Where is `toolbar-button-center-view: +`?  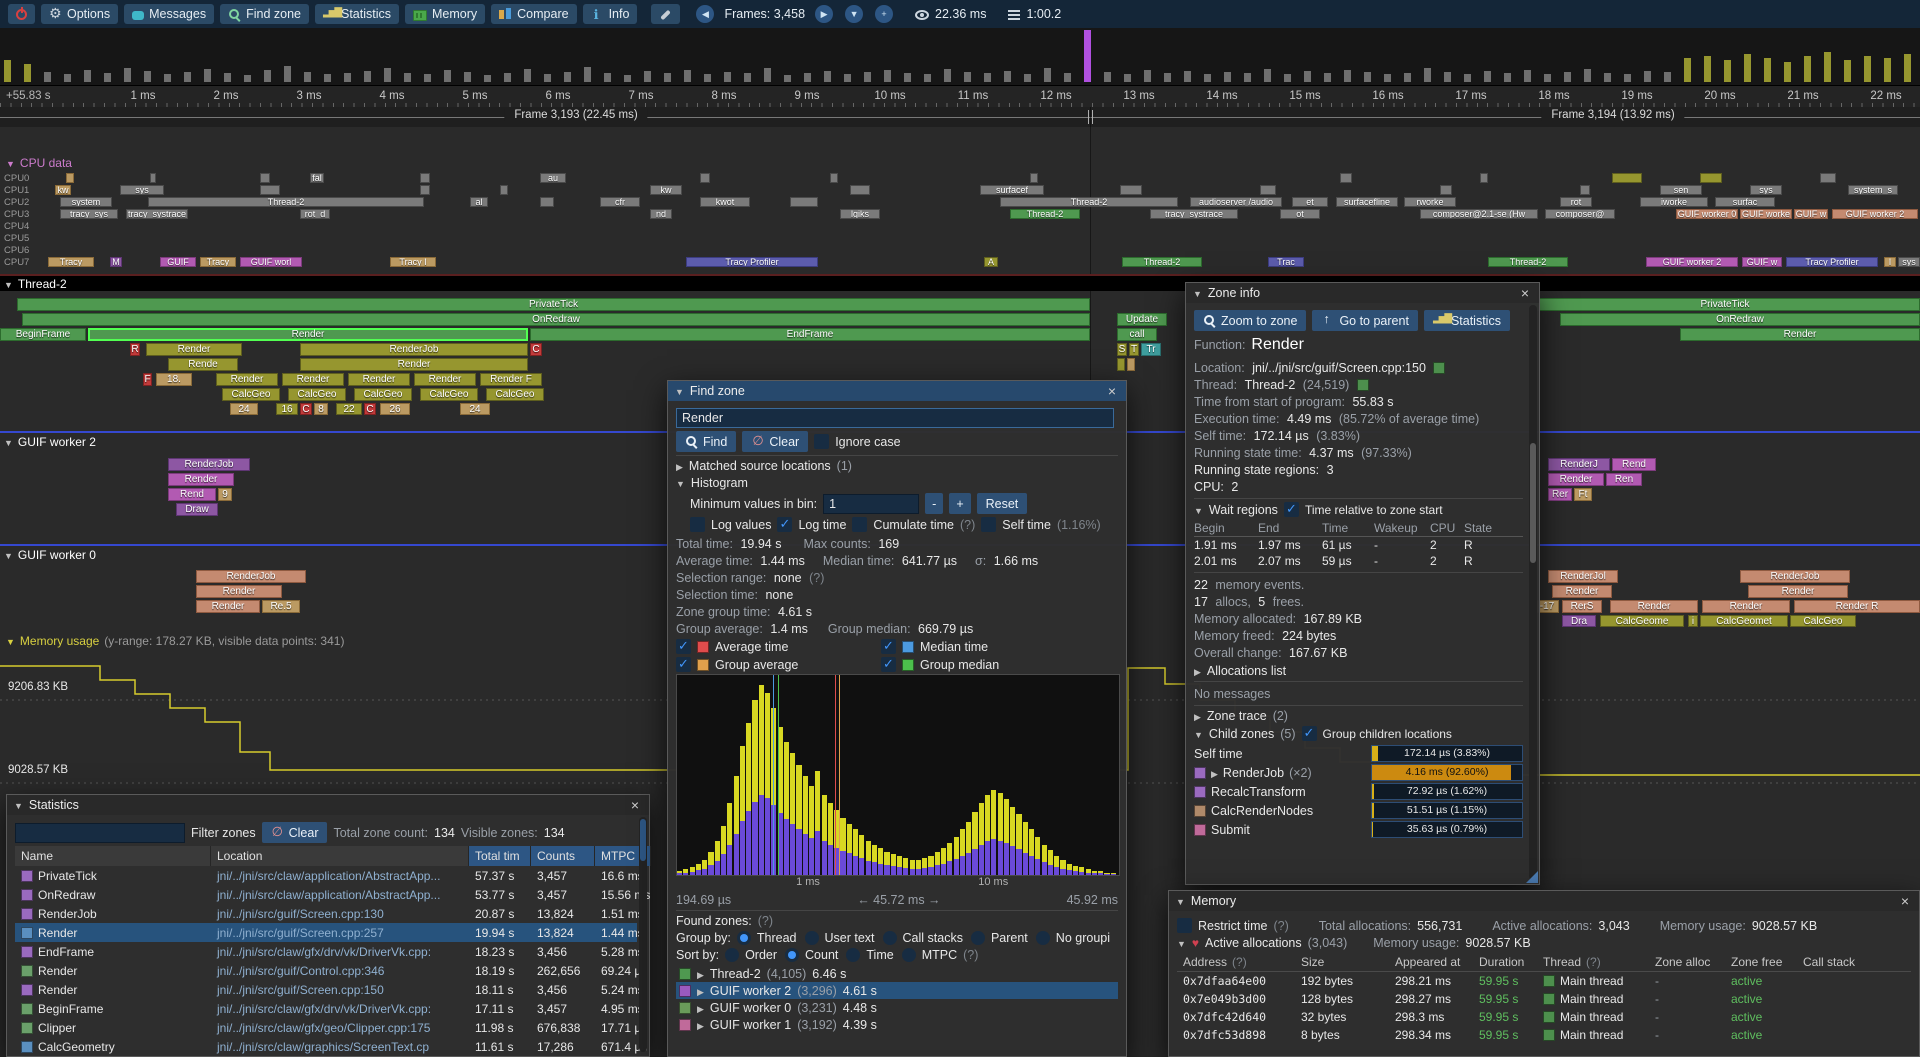 toolbar-button-center-view: + is located at coordinates (884, 14).